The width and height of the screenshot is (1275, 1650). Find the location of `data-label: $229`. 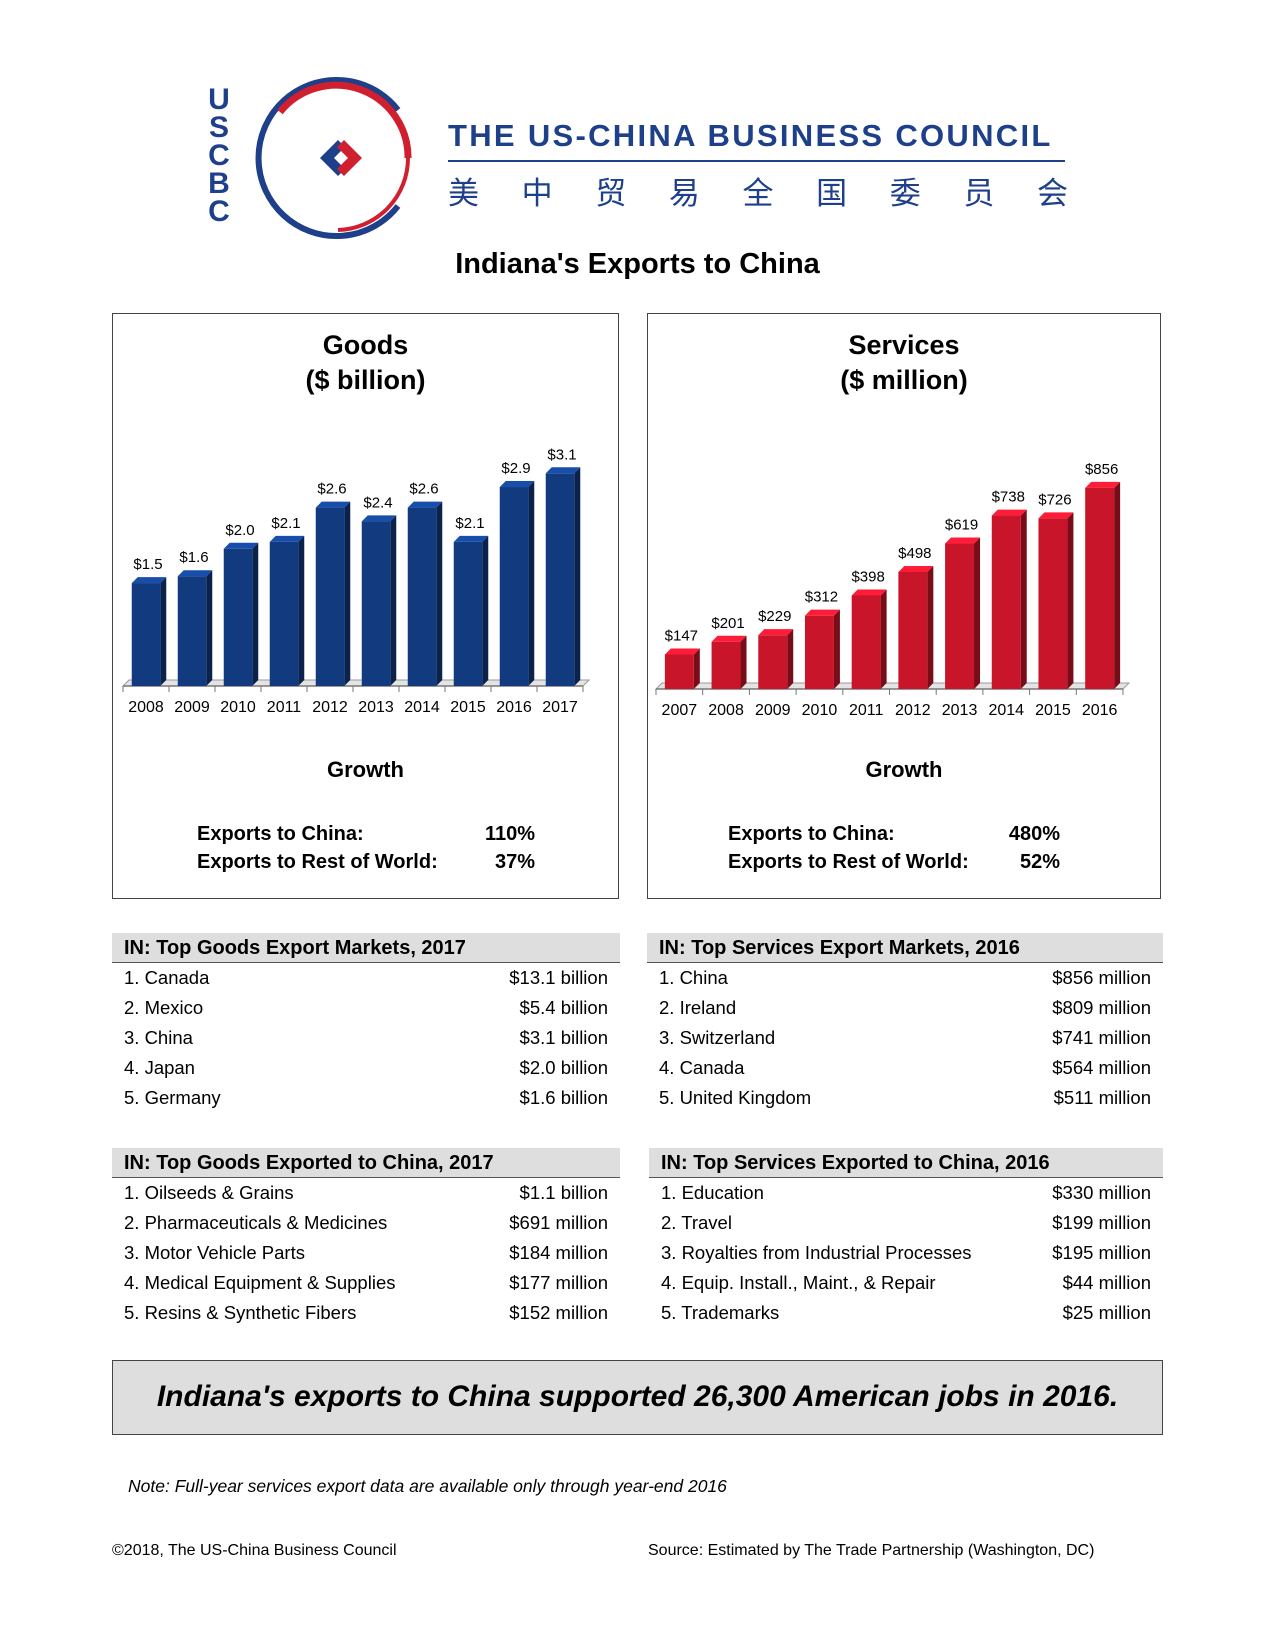

data-label: $229 is located at coordinates (774, 616).